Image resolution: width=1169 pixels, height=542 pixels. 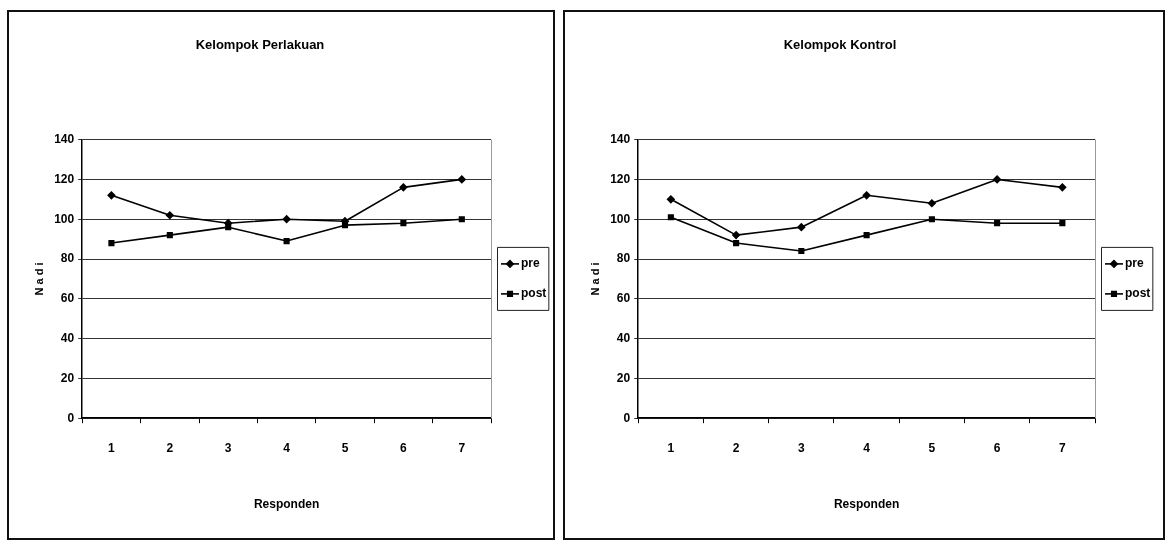 What do you see at coordinates (840, 45) in the screenshot?
I see `chart-title: Kelompok Kontrol` at bounding box center [840, 45].